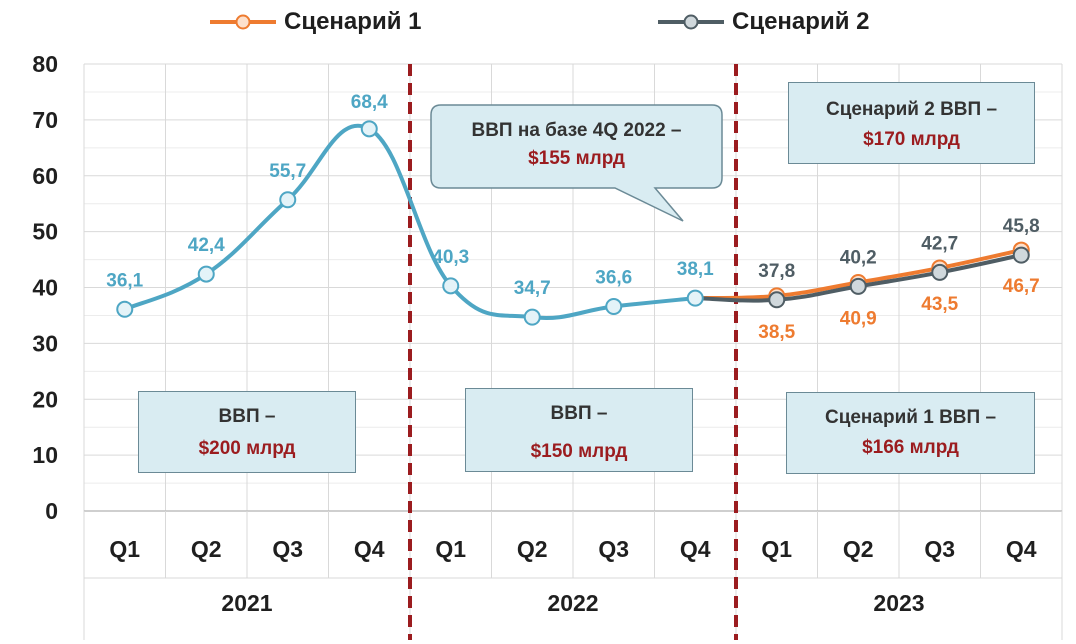  Describe the element at coordinates (576, 145) in the screenshot. I see `callout-gdp-base: ВВП на базе 4Q 2022 – $155 млрд` at that location.